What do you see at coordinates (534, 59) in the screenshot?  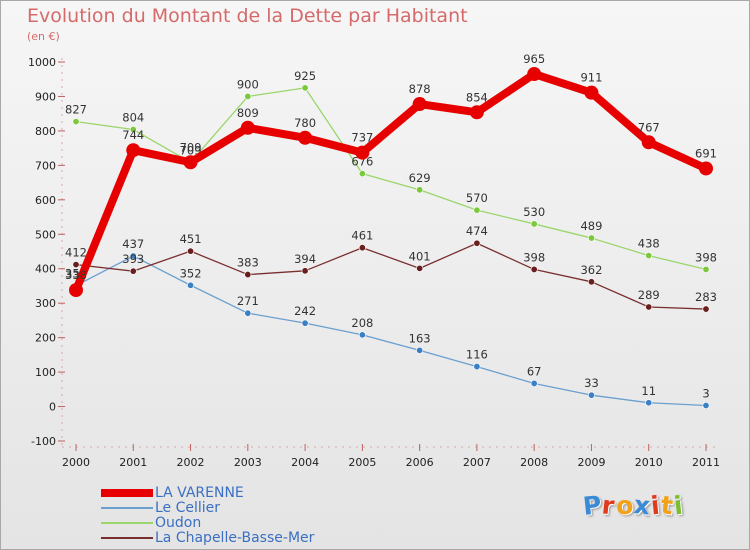 I see `data-label: 965` at bounding box center [534, 59].